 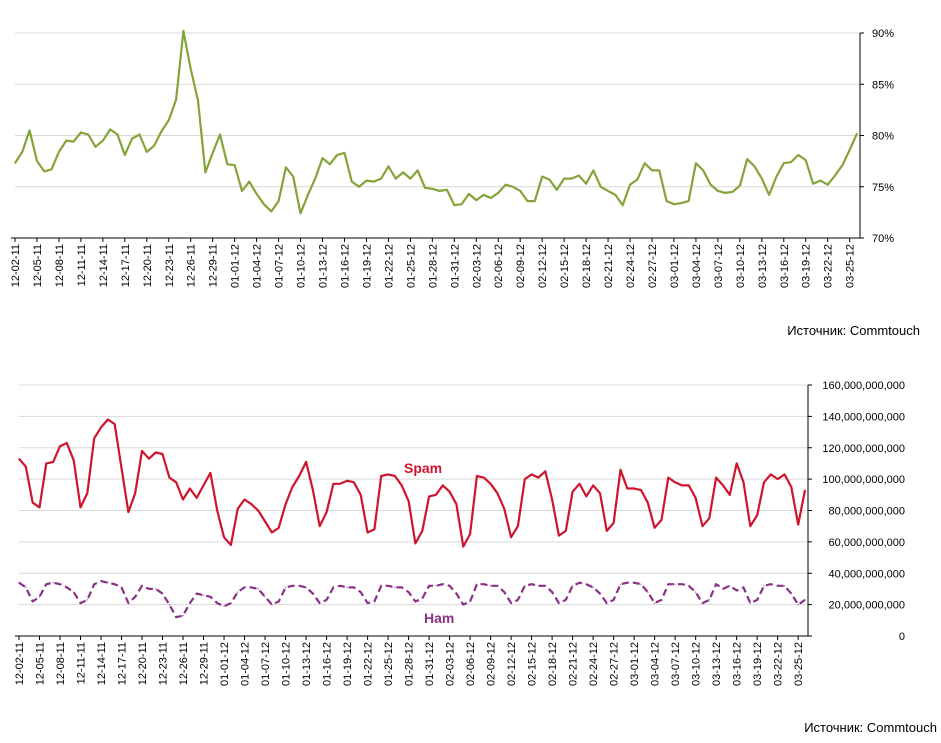 I want to click on x-tick-label: 01-16-12, so click(x=328, y=664).